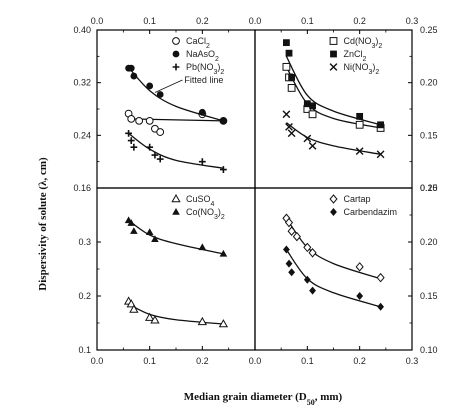 Image resolution: width=474 pixels, height=412 pixels. What do you see at coordinates (84, 296) in the screenshot?
I see `y-tick-label: 0.2` at bounding box center [84, 296].